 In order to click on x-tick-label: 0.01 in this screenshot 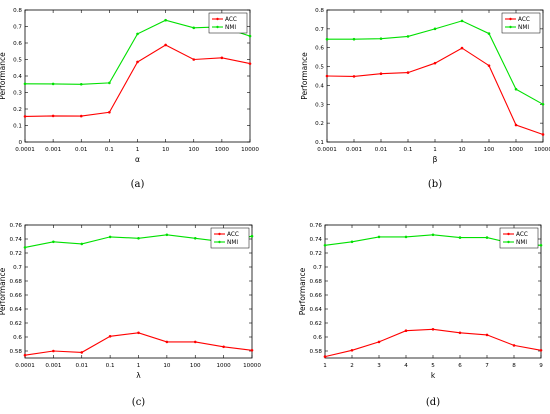, I will do `click(381, 150)`.